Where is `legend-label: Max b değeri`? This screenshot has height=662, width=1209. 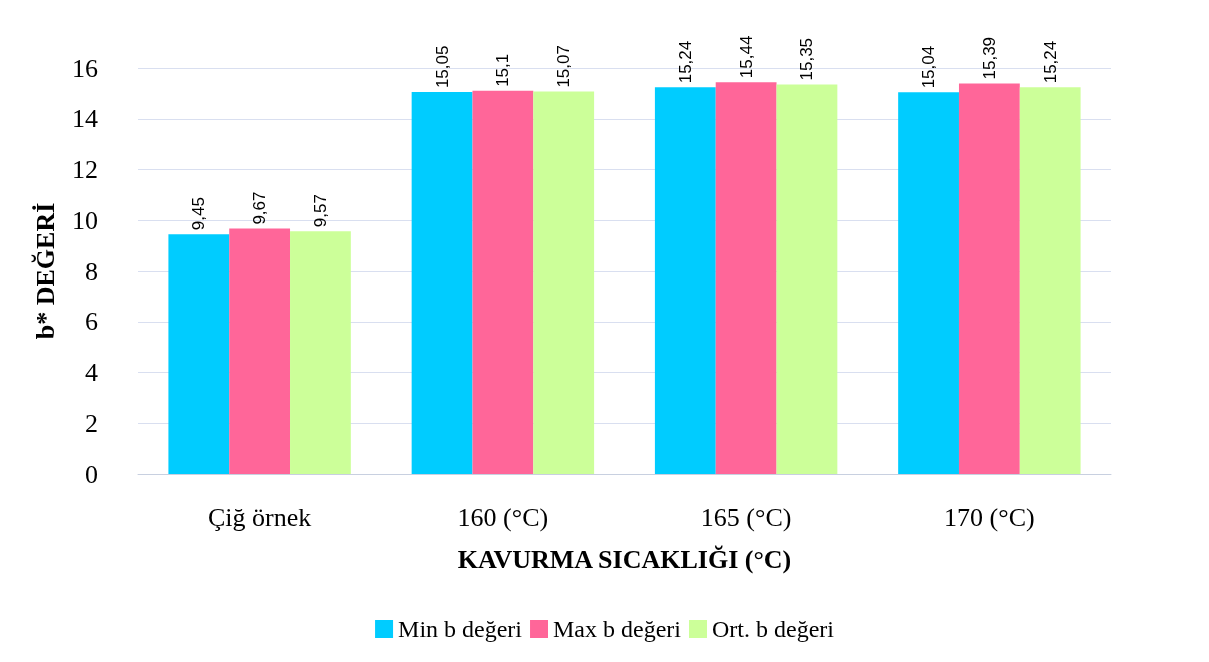
legend-label: Max b değeri is located at coordinates (617, 629).